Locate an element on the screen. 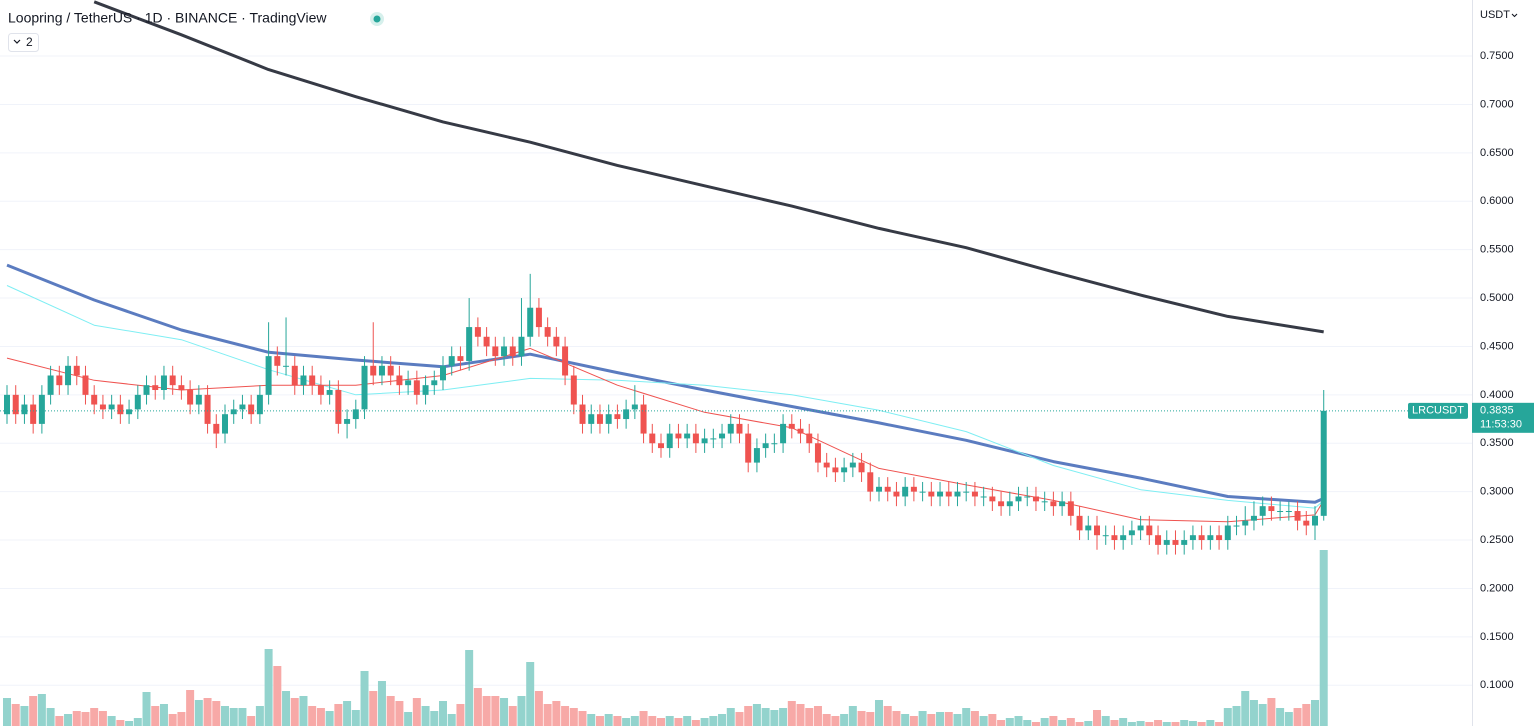 This screenshot has height=726, width=1534. indicator-toggle is located at coordinates (23, 42).